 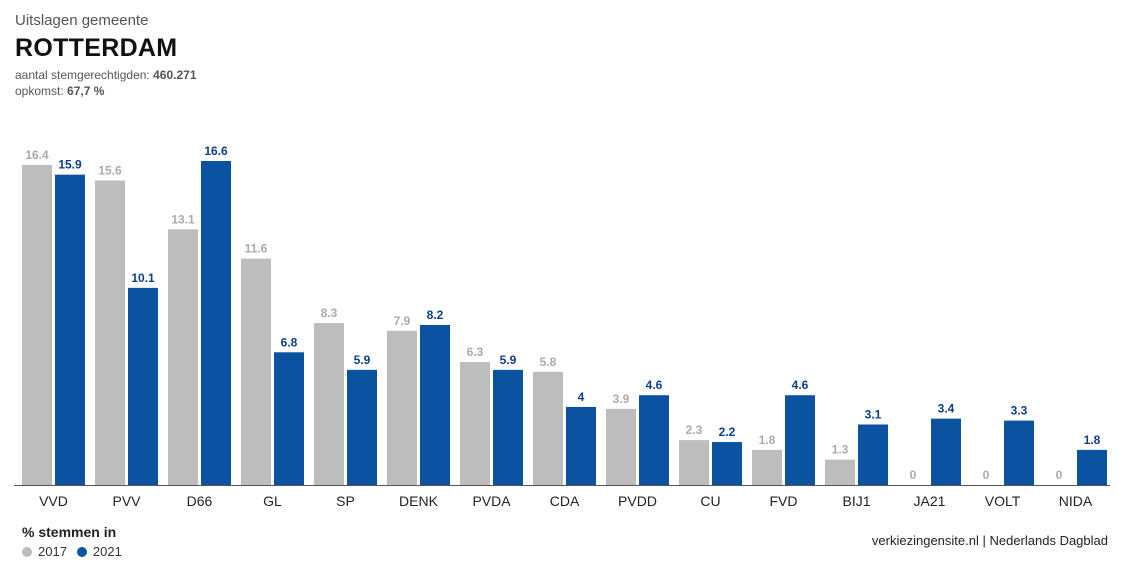 I want to click on category-label-pvv: PVV, so click(x=126, y=501).